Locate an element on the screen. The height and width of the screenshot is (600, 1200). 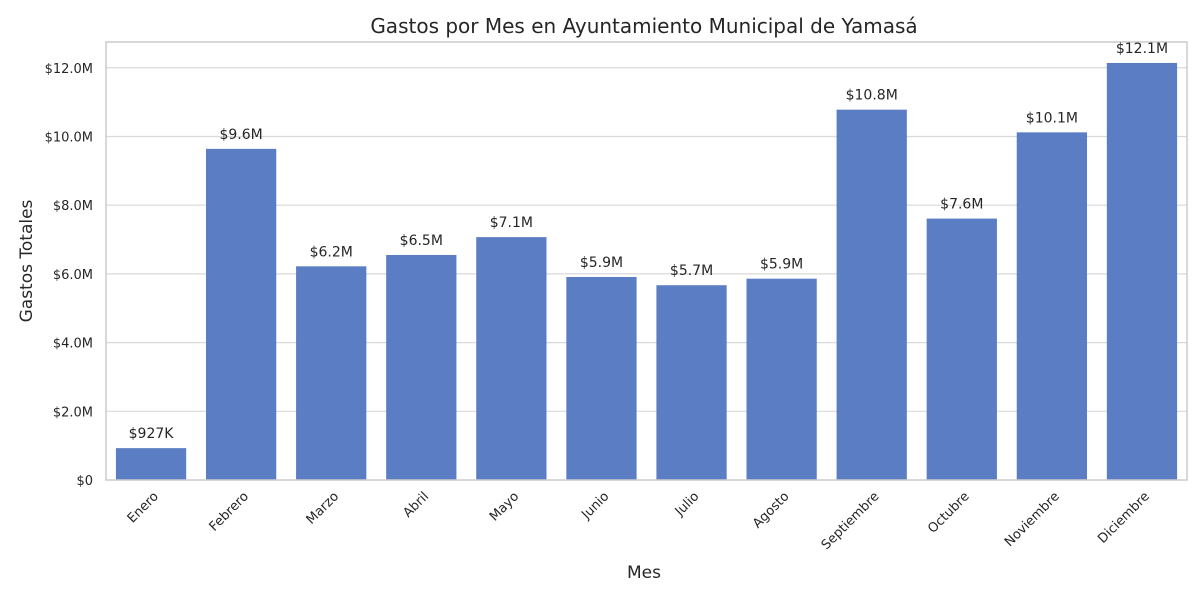
y-tick-label: $8.0M is located at coordinates (73, 206).